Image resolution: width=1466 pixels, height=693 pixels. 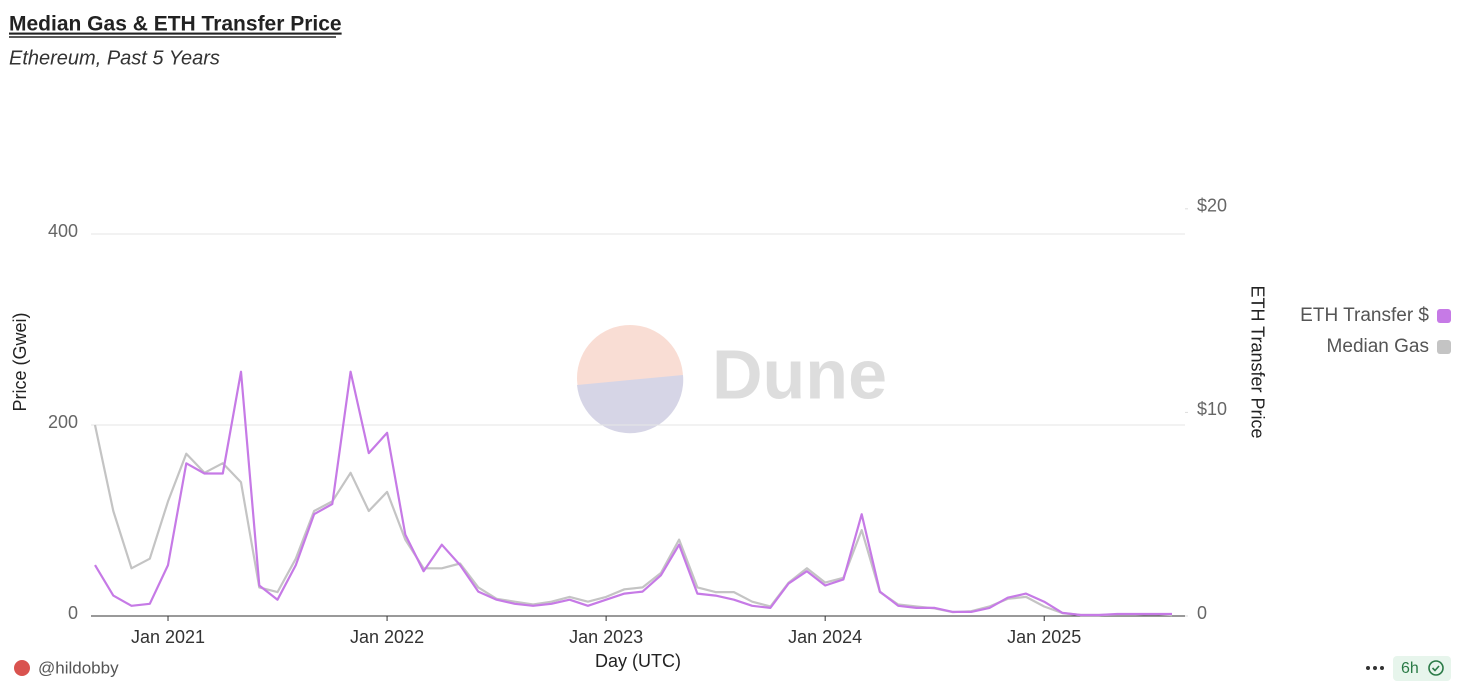 I want to click on refresh-label: 6h, so click(x=1410, y=668).